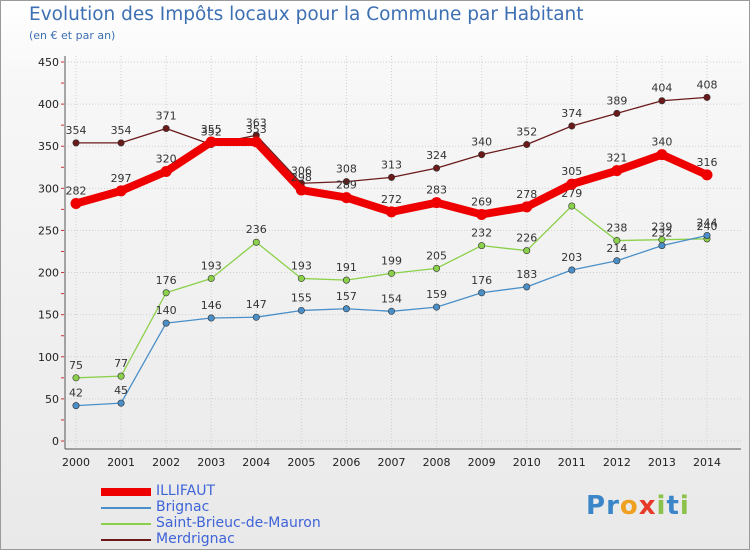 This screenshot has width=750, height=550. Describe the element at coordinates (346, 267) in the screenshot. I see `data-label: 191` at that location.